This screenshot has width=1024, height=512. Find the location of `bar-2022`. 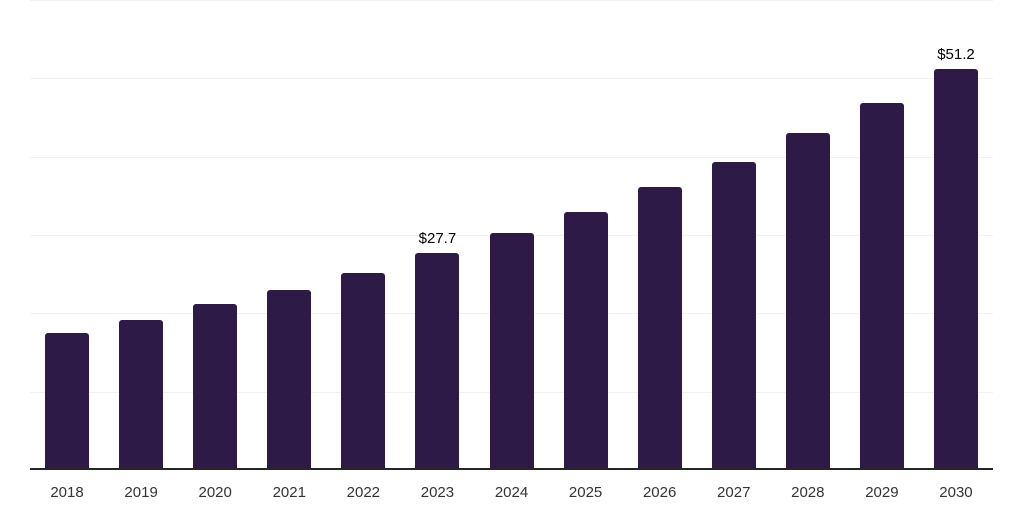

bar-2022 is located at coordinates (363, 371).